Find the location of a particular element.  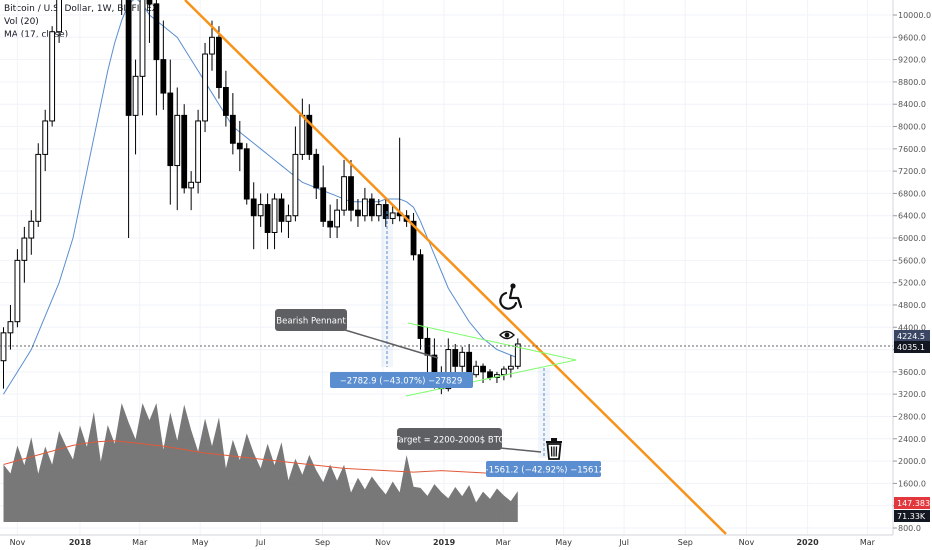

y-tick-label: 2400.0 is located at coordinates (912, 439).